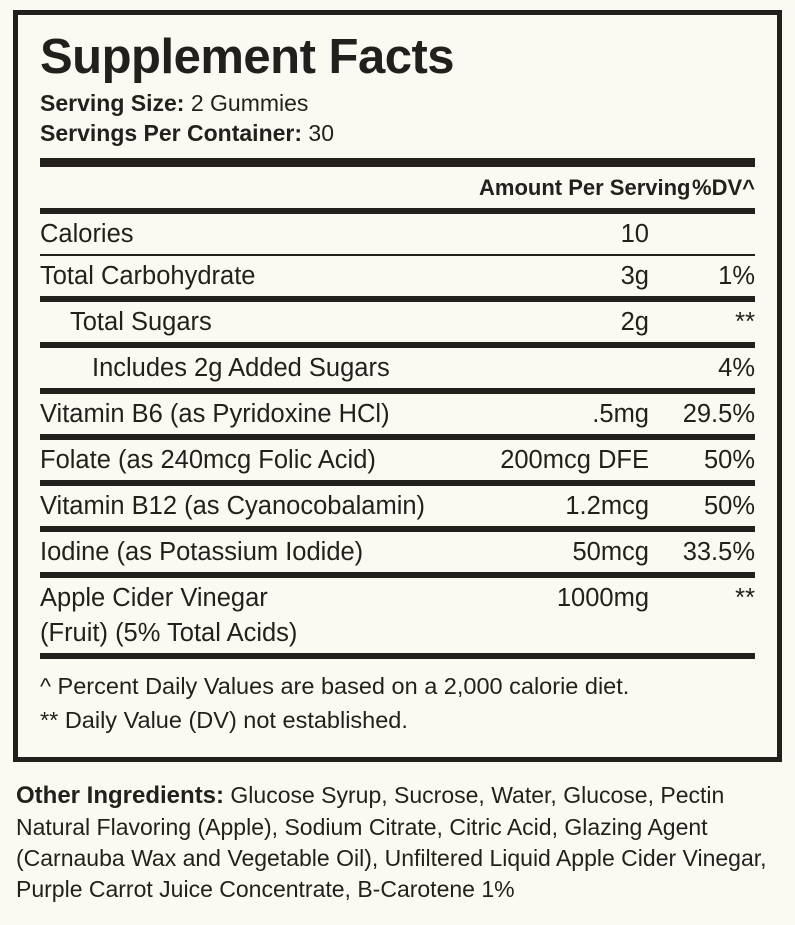 Image resolution: width=795 pixels, height=925 pixels. Describe the element at coordinates (148, 275) in the screenshot. I see `nutrient-name: Total Carbohydrate` at that location.